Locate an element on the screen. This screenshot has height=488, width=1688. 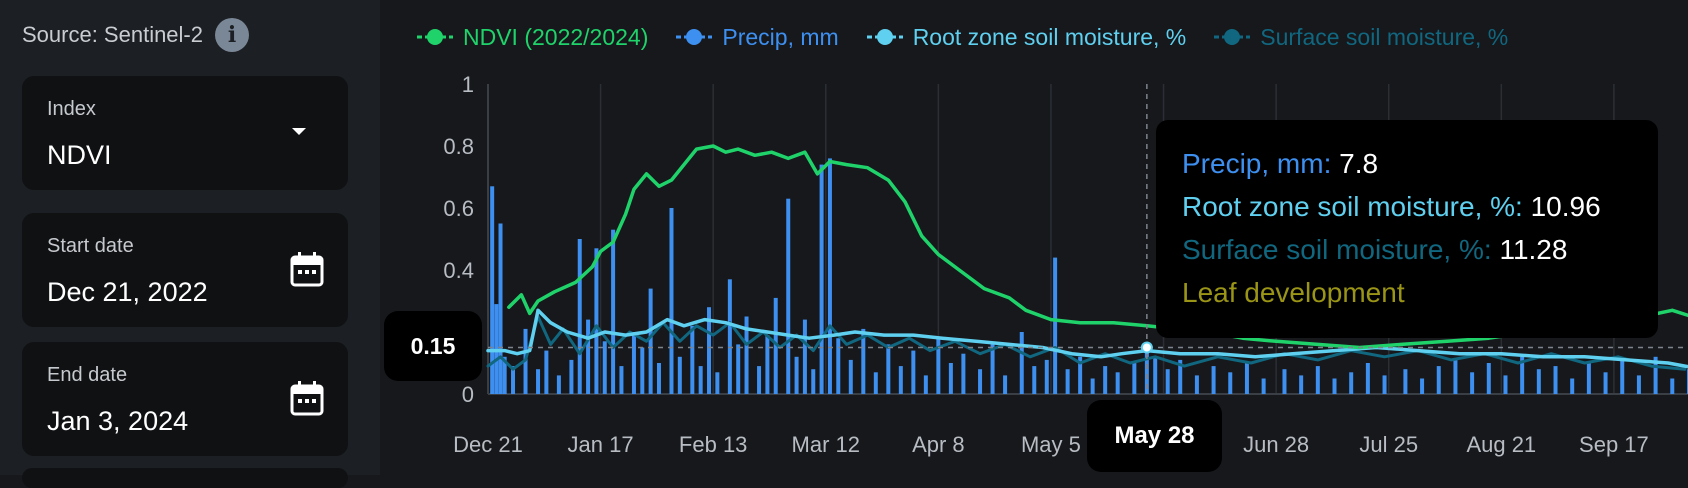
legend-item-root: Root zone soil moisture, % is located at coordinates (1026, 37).